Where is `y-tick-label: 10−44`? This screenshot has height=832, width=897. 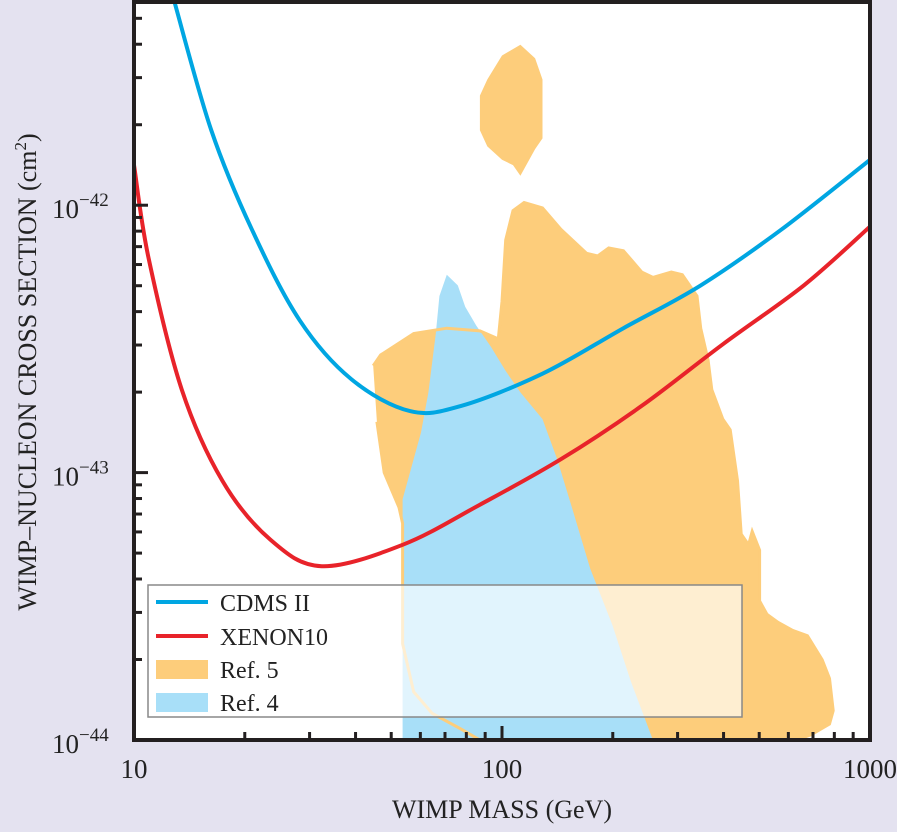 y-tick-label: 10−44 is located at coordinates (80, 742).